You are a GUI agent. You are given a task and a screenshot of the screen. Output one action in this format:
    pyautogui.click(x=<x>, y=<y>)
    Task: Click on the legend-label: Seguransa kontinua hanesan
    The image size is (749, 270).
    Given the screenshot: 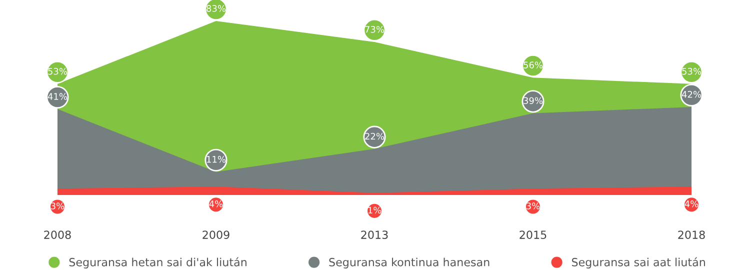 What is the action you would take?
    pyautogui.click(x=409, y=263)
    